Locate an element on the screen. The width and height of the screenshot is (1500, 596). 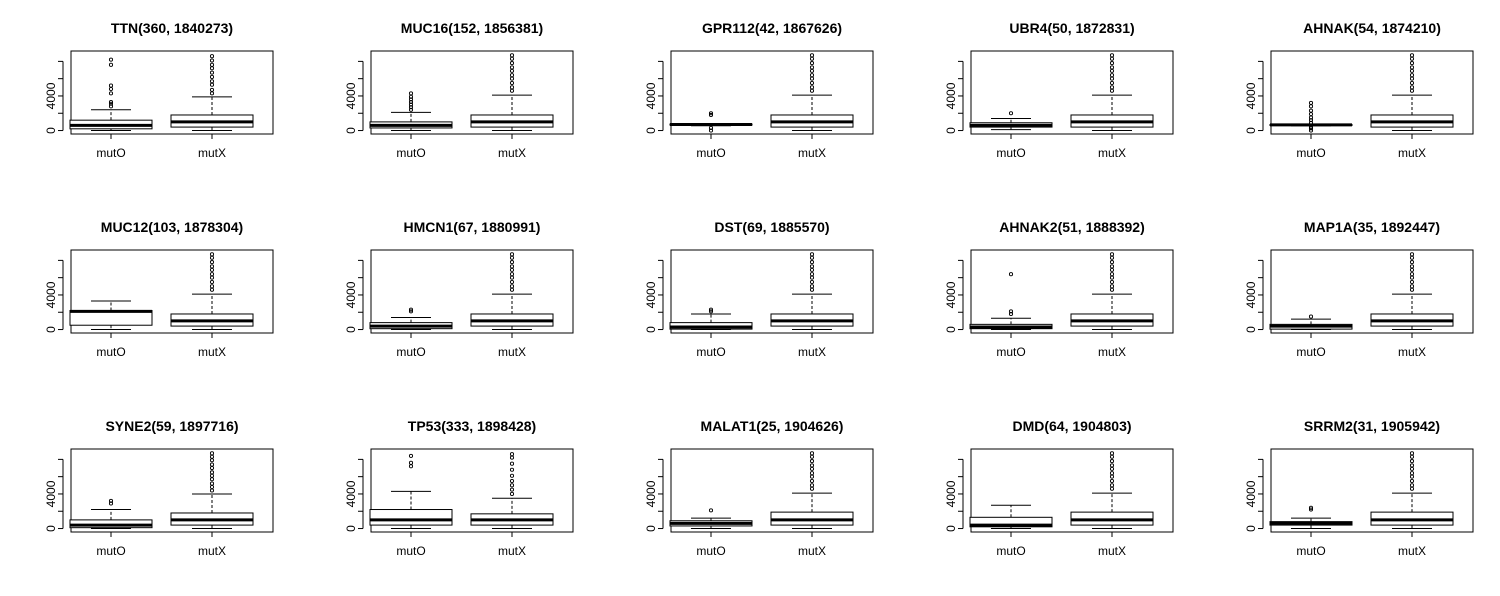
chart-panel: HMCN1(67, 1880991) 0 4000 mutO mutX is located at coordinates (459, 289).